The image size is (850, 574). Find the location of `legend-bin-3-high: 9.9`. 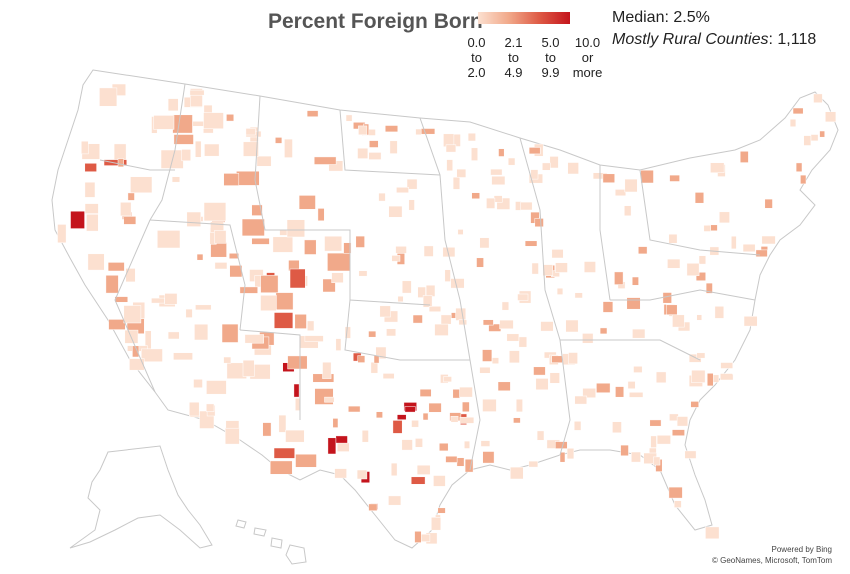

legend-bin-3-high: 9.9 is located at coordinates (550, 72).